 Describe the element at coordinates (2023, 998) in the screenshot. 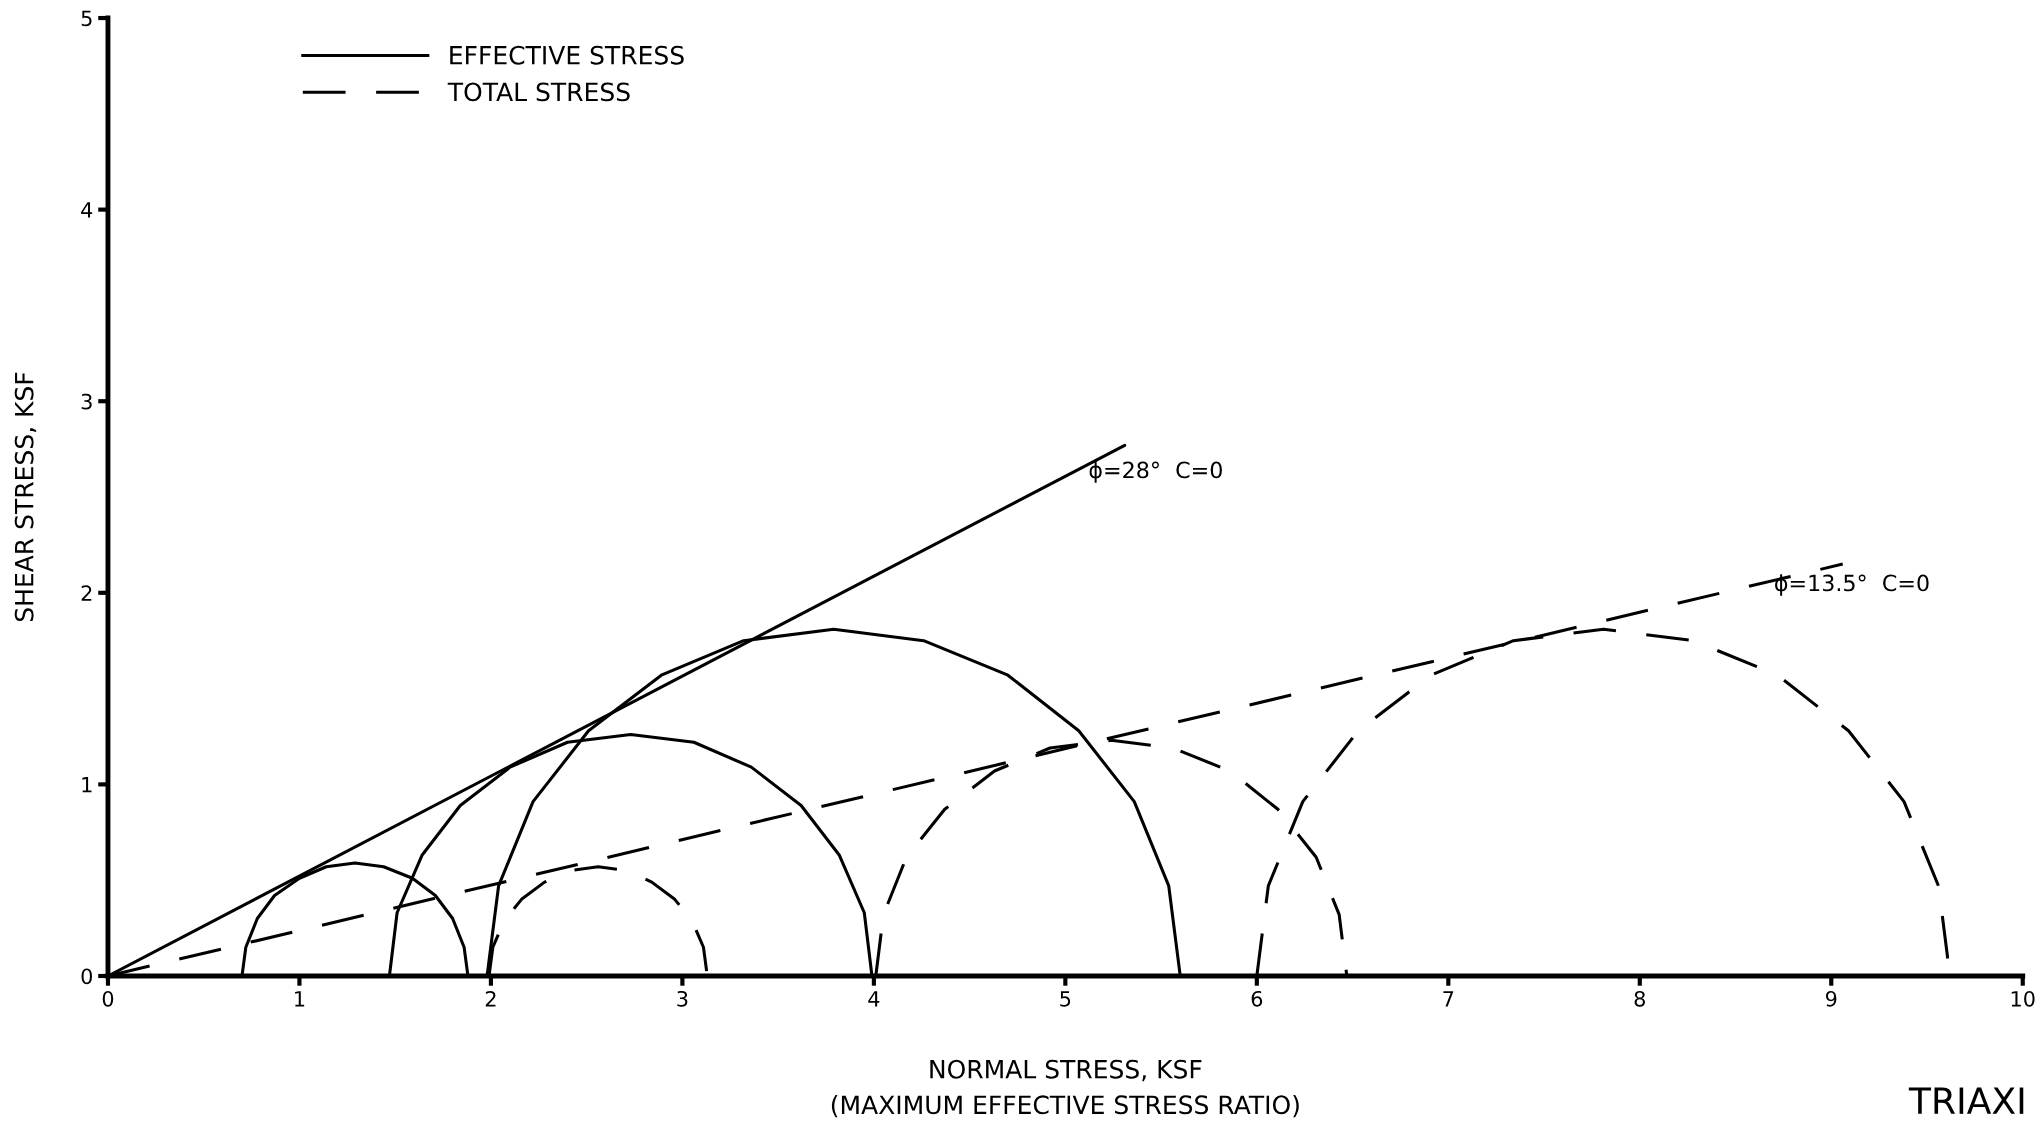

I see `x-tick-label: 10` at that location.